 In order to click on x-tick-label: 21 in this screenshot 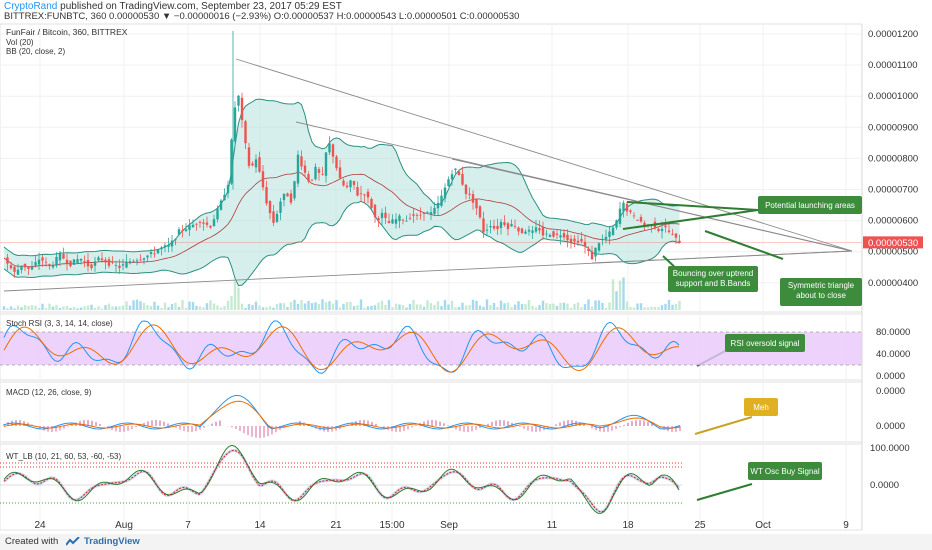, I will do `click(336, 525)`.